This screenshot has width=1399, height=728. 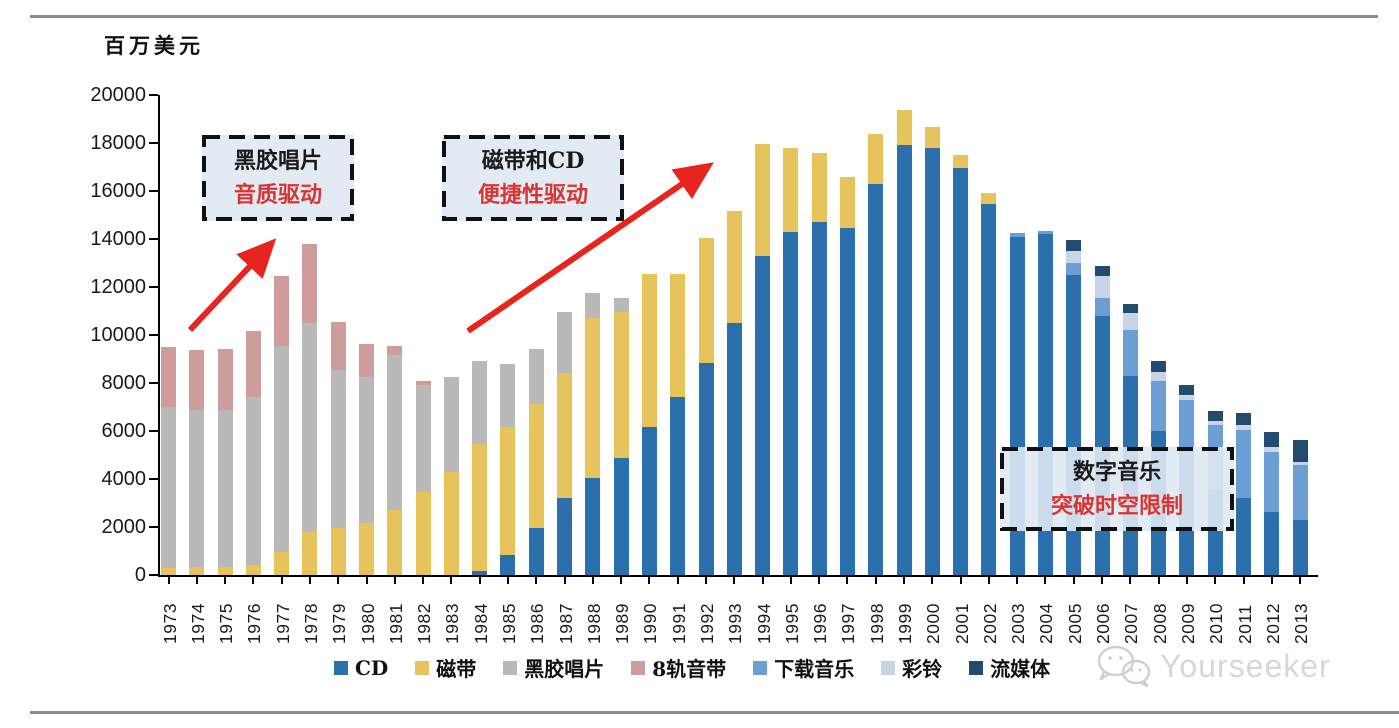 What do you see at coordinates (1300, 547) in the screenshot?
I see `bar-segment-CD-2013` at bounding box center [1300, 547].